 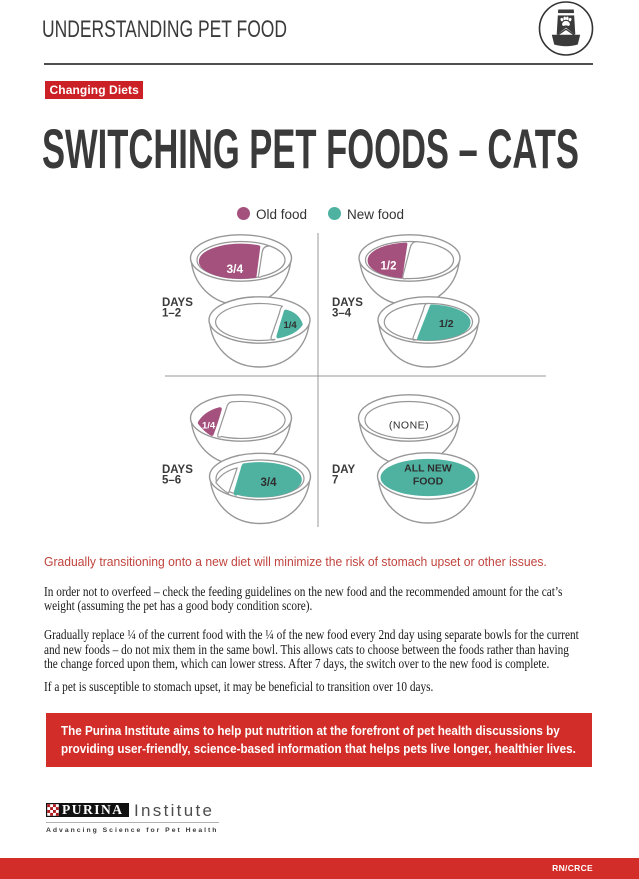 What do you see at coordinates (174, 810) in the screenshot?
I see `svg-text: Institute` at bounding box center [174, 810].